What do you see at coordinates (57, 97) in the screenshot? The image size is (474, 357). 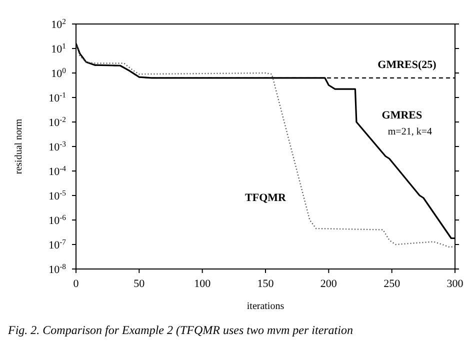 I see `y-tick-label: 10$^{-1}$` at bounding box center [57, 97].